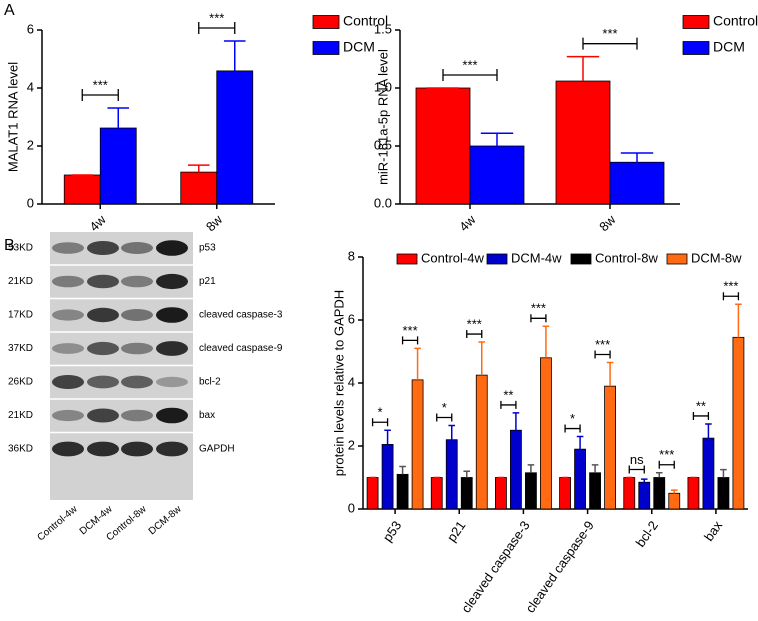  I want to click on panel-label: A, so click(9, 10).